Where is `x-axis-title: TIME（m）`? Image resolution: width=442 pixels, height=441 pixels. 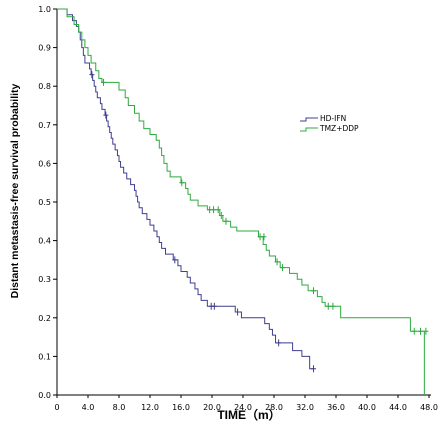
x-axis-title: TIME（m） is located at coordinates (248, 414).